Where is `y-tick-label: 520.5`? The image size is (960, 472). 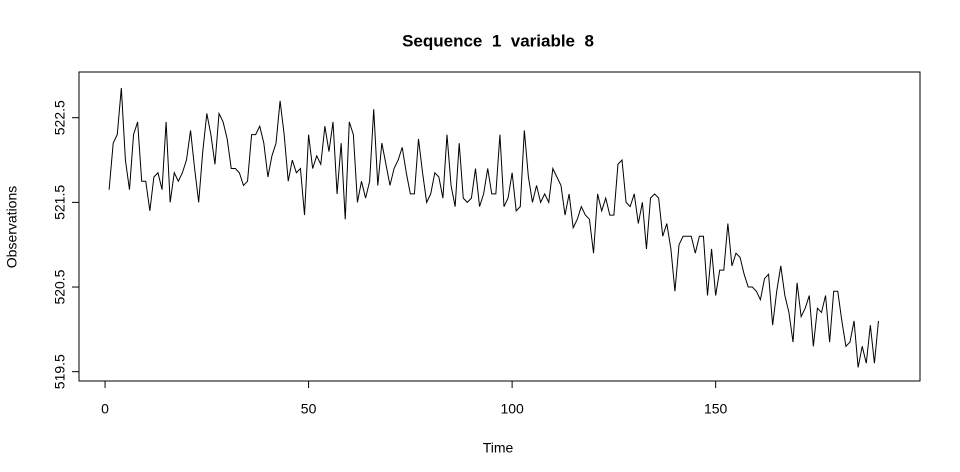 y-tick-label: 520.5 is located at coordinates (60, 286).